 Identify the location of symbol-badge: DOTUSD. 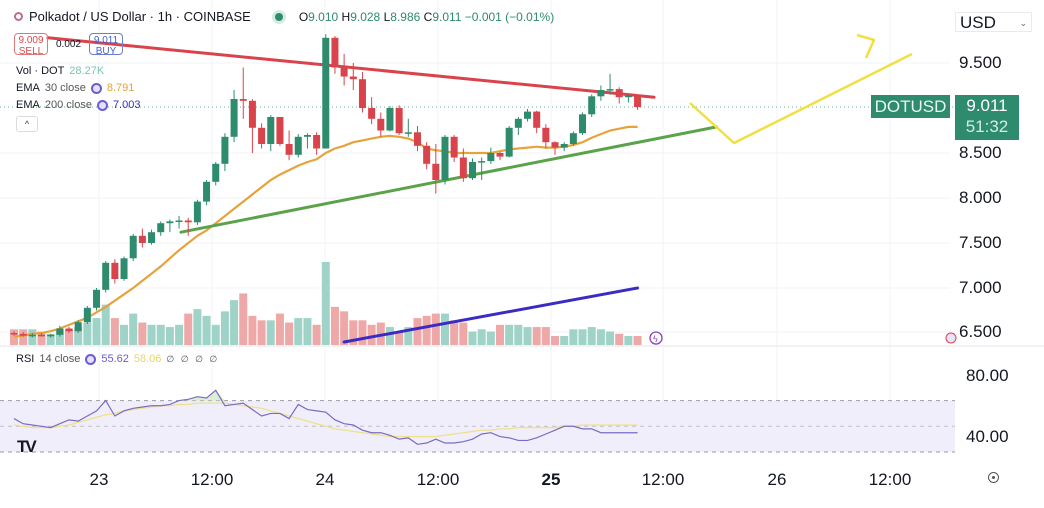
(910, 106).